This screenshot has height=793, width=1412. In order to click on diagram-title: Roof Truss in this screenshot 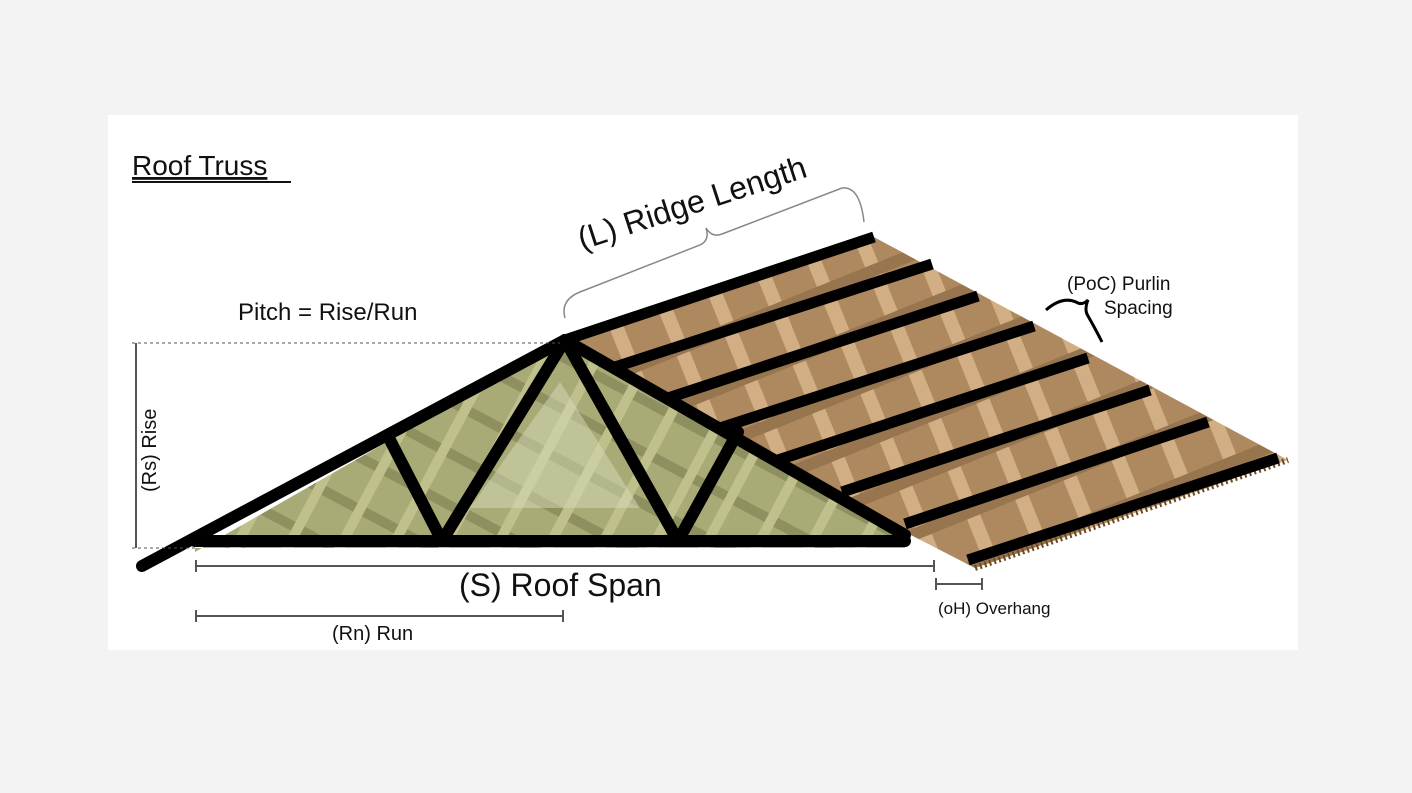, I will do `click(199, 165)`.